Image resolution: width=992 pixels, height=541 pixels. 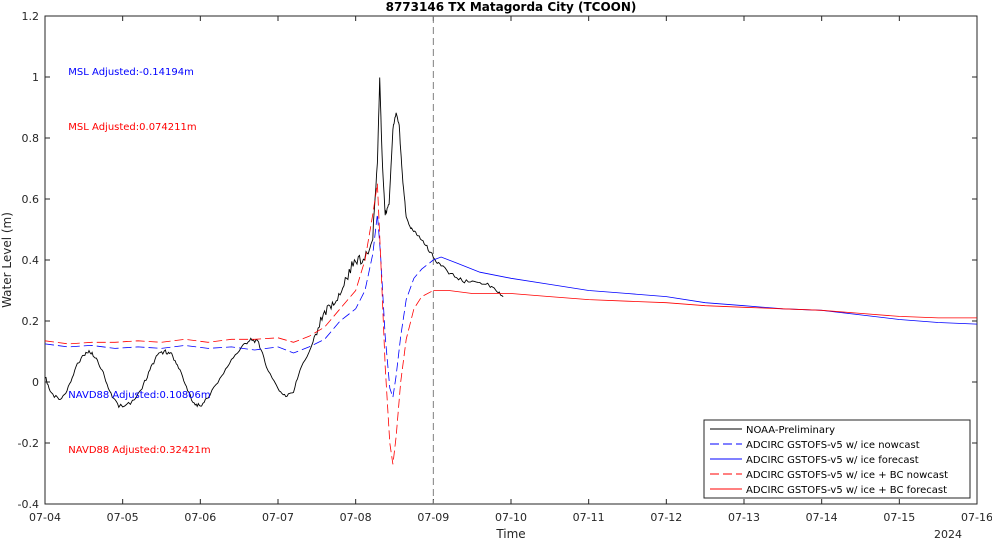 What do you see at coordinates (433, 517) in the screenshot?
I see `x-tick-label: 07-09` at bounding box center [433, 517].